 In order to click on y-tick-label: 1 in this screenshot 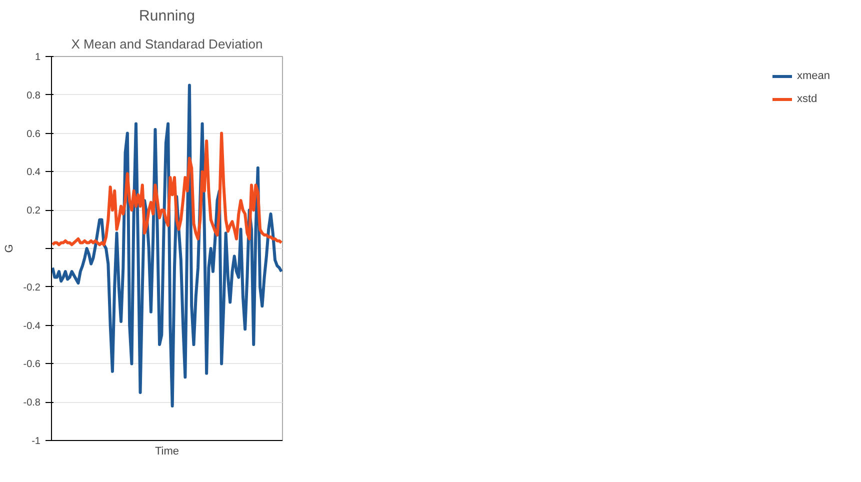, I will do `click(37, 57)`.